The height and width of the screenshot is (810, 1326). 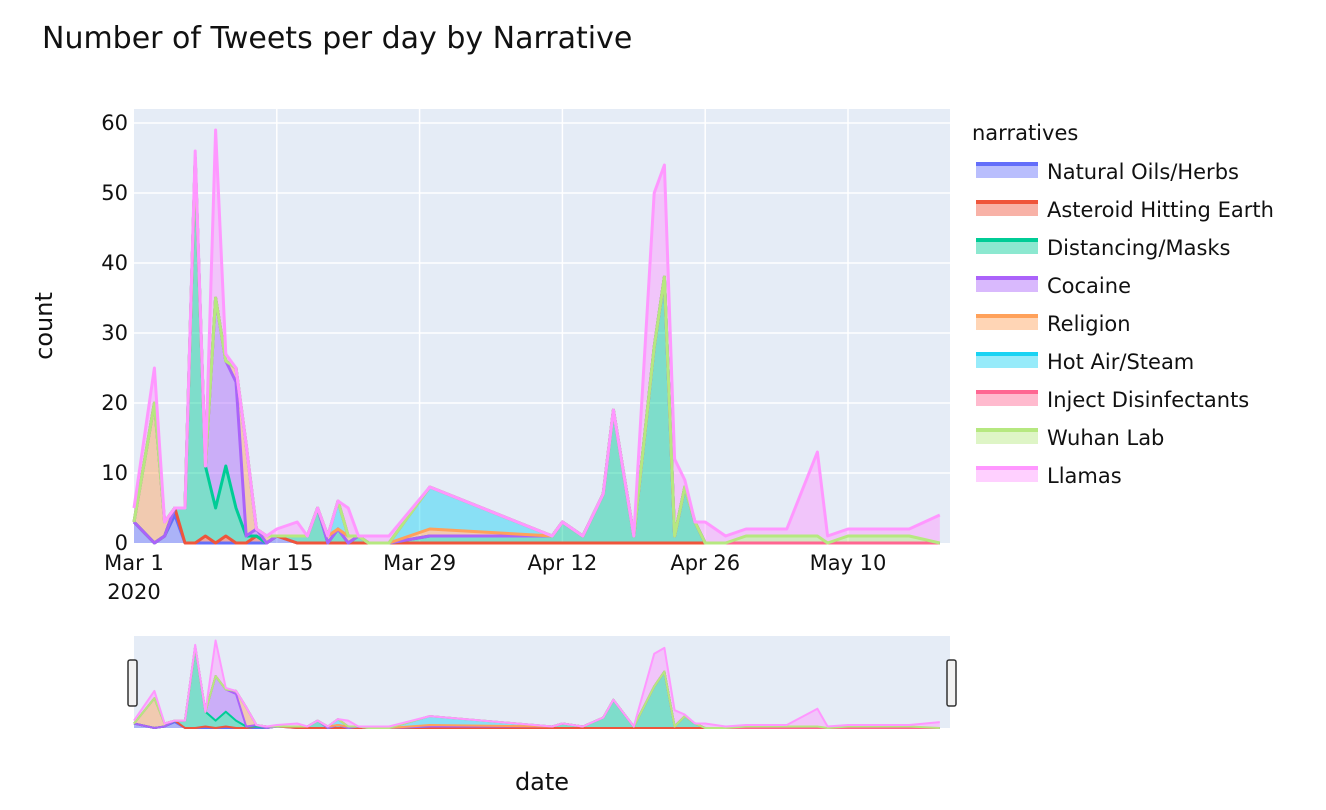 I want to click on legend-label: Llamas, so click(x=1084, y=476).